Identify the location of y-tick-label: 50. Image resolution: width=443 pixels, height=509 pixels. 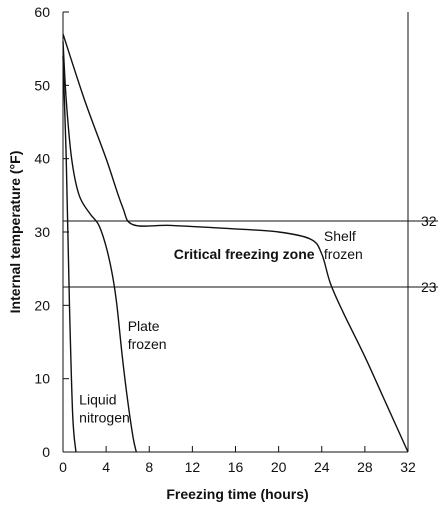
(42, 85).